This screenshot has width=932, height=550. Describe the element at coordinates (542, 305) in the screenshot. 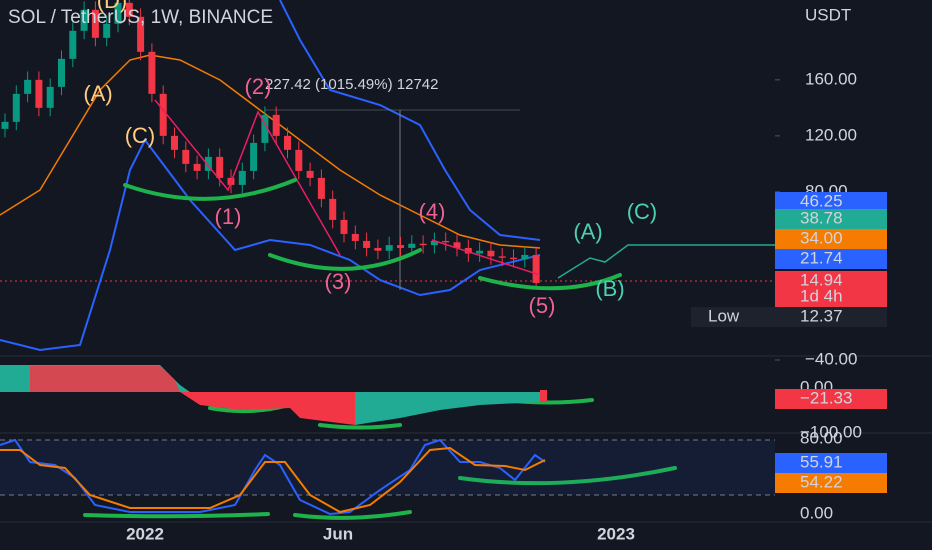

I see `wave-label: (5)` at that location.